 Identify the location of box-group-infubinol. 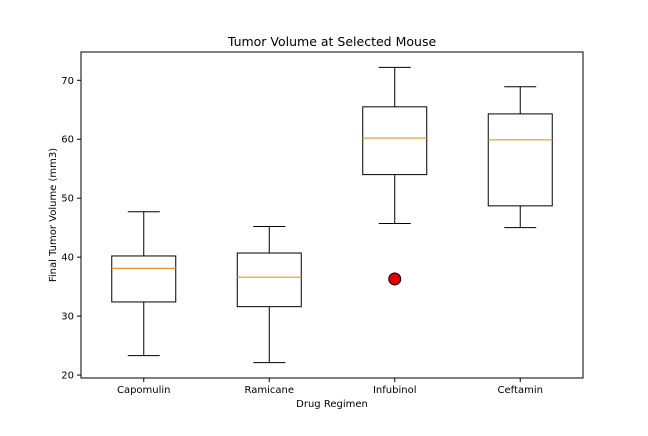
(395, 176).